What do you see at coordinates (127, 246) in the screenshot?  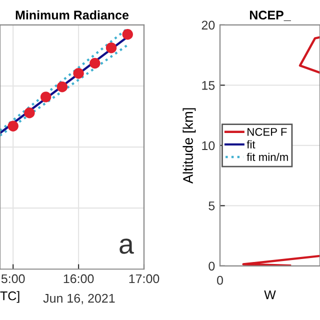 I see `annotation: a` at bounding box center [127, 246].